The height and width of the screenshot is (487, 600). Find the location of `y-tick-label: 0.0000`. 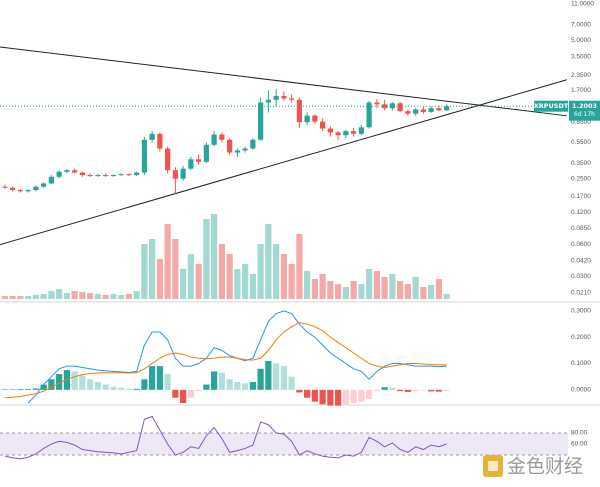

y-tick-label: 0.0000 is located at coordinates (581, 390).